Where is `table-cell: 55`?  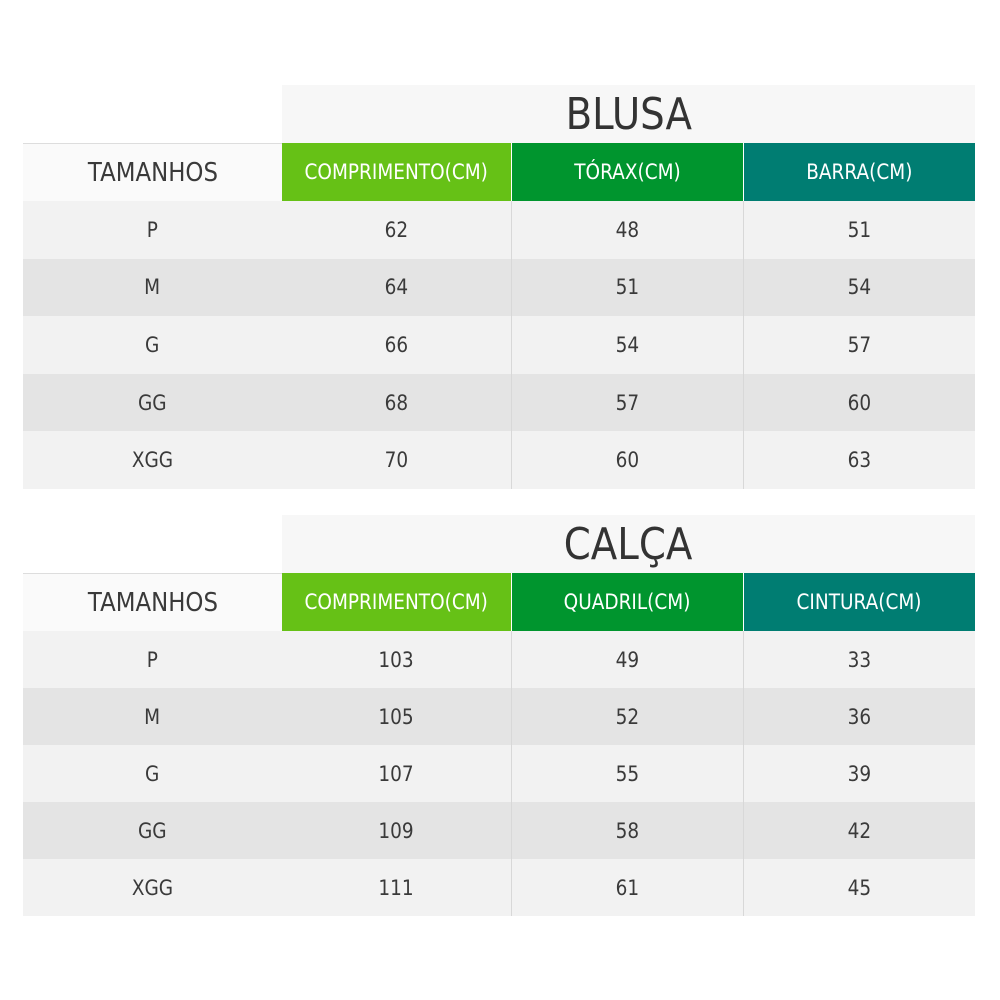 table-cell: 55 is located at coordinates (628, 773).